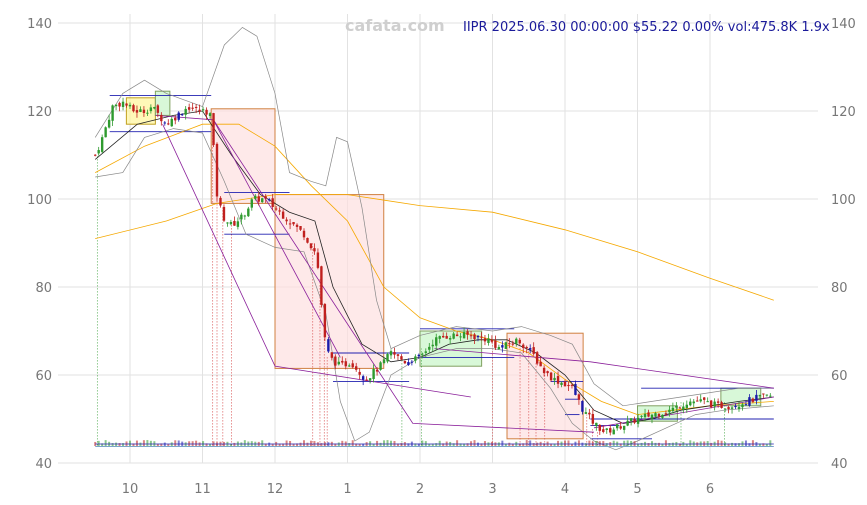 The image size is (867, 505). I want to click on x-tick-label: 2, so click(420, 489).